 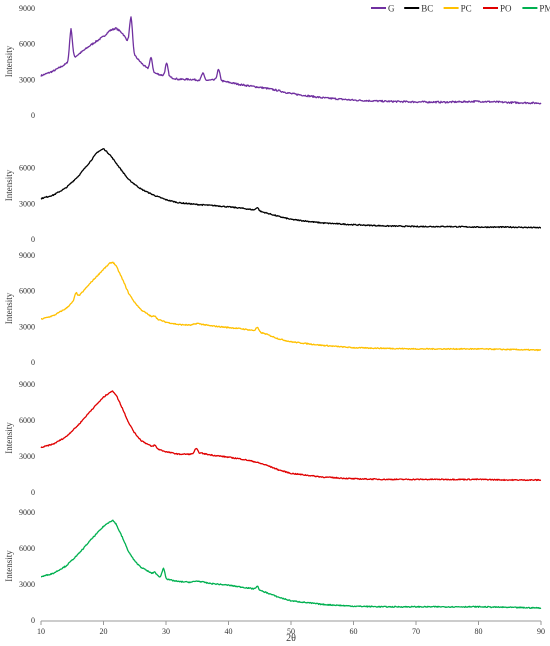 What do you see at coordinates (466, 9) in the screenshot?
I see `legend-label: PC` at bounding box center [466, 9].